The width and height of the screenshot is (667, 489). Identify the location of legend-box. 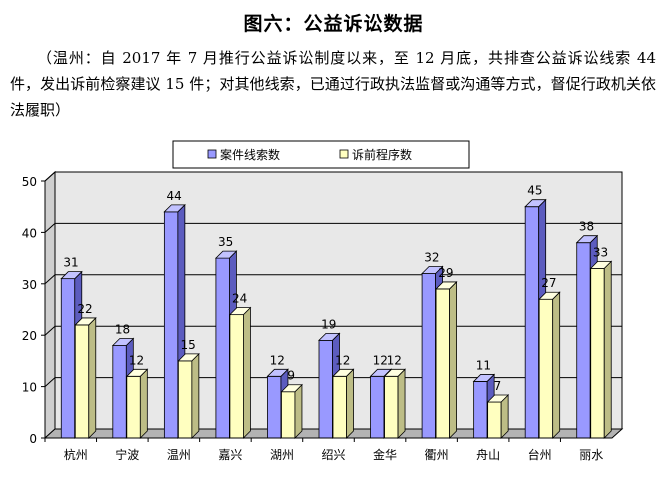
(321, 154).